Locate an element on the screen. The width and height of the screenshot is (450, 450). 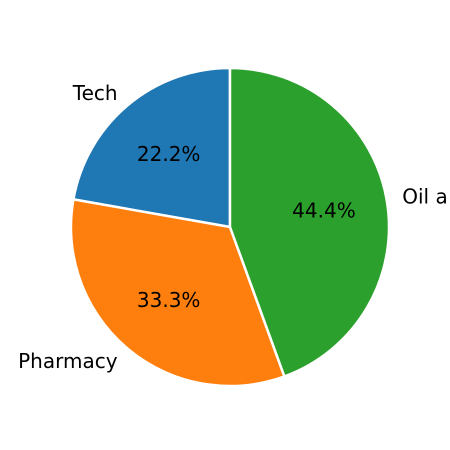
pie-category-label: Tech is located at coordinates (95, 93).